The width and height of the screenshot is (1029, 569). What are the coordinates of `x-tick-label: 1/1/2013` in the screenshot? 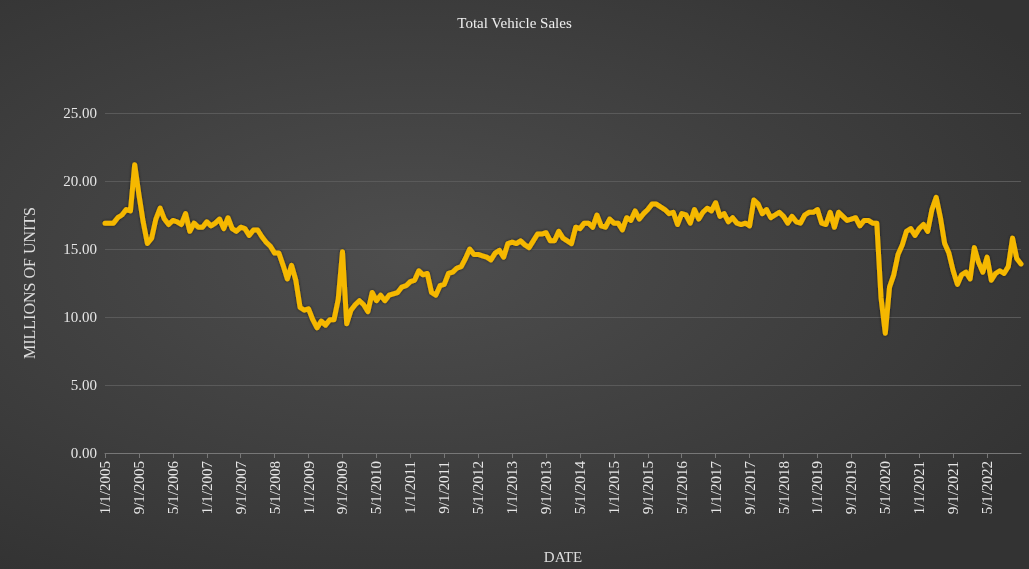 It's located at (512, 488).